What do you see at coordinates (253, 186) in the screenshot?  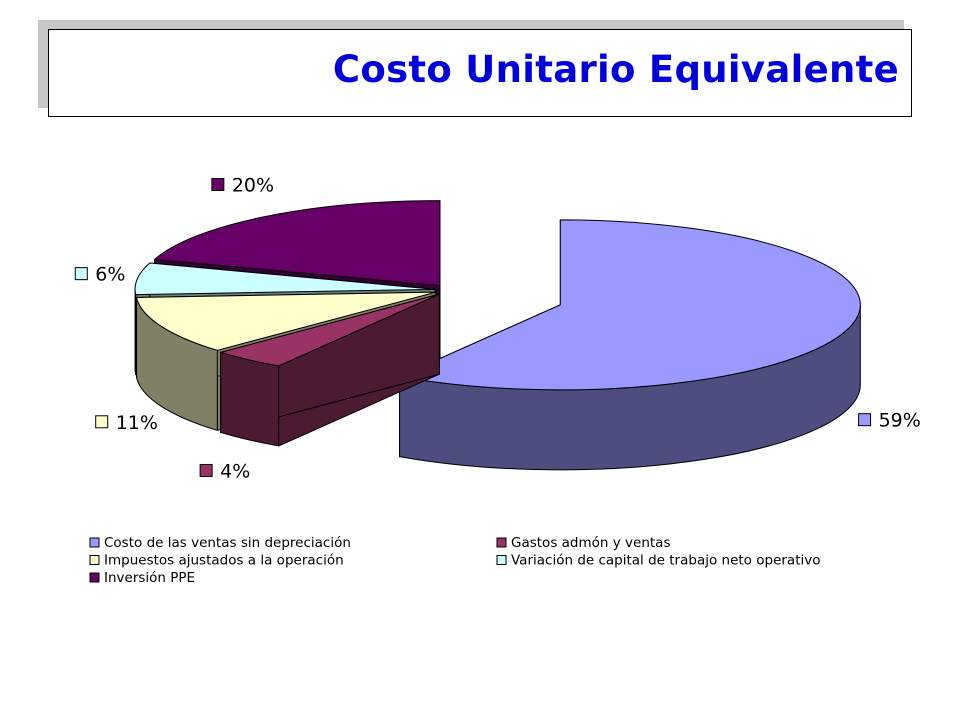 I see `label-text: 20%` at bounding box center [253, 186].